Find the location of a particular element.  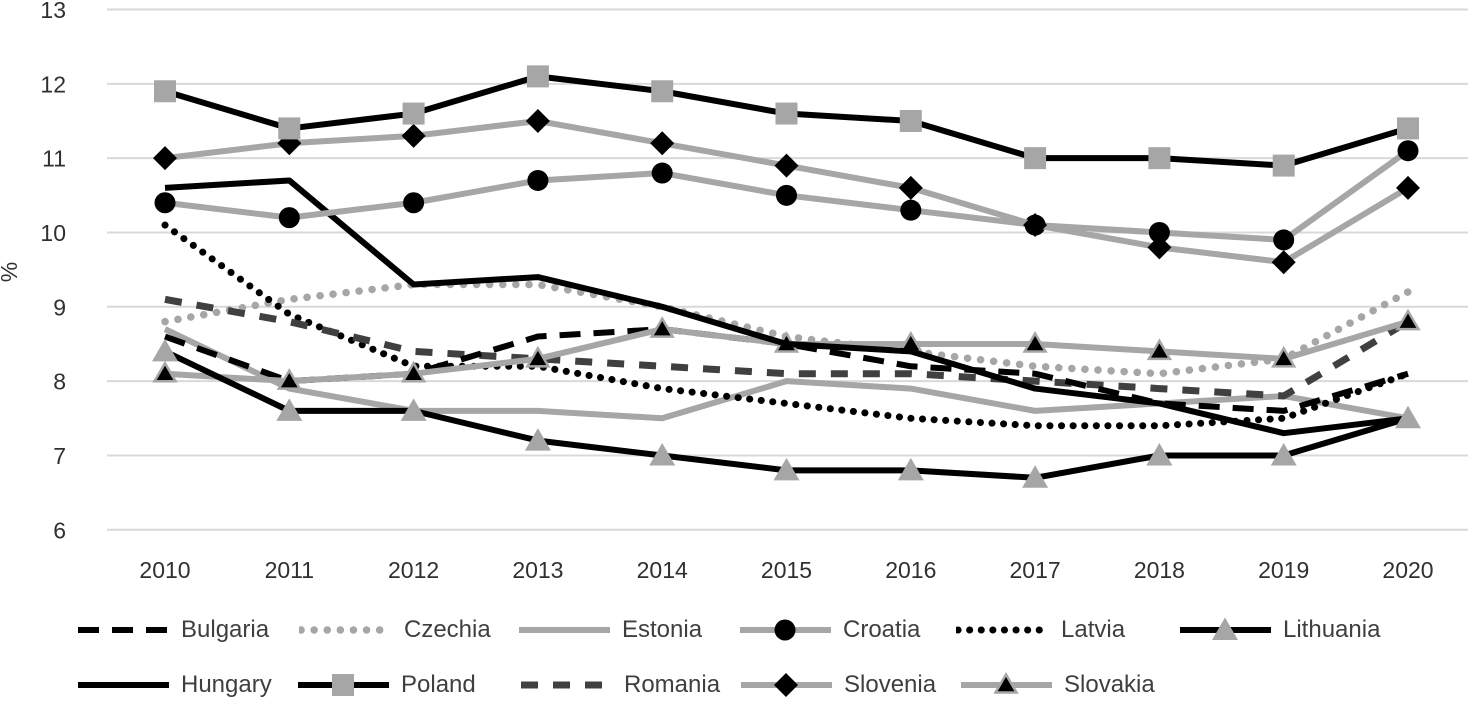

legend-swatch-slovenia is located at coordinates (786, 685).